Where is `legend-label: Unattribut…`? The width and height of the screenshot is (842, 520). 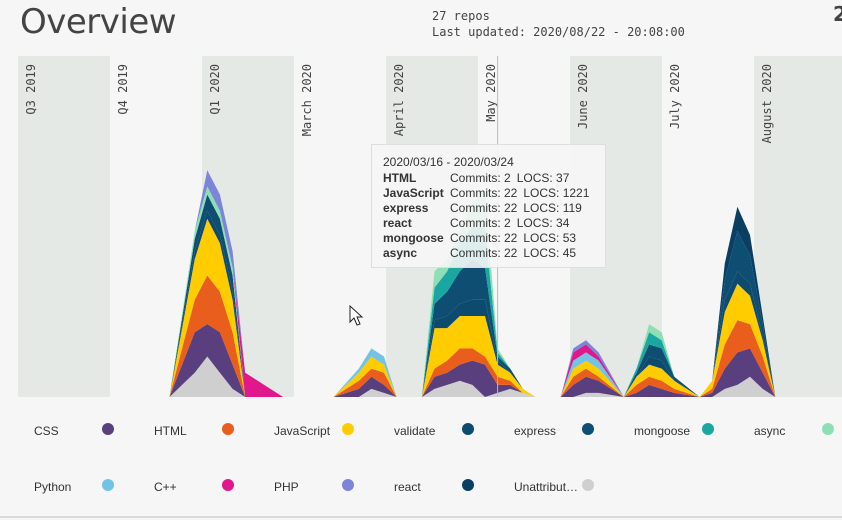
legend-label: Unattribut… is located at coordinates (546, 487).